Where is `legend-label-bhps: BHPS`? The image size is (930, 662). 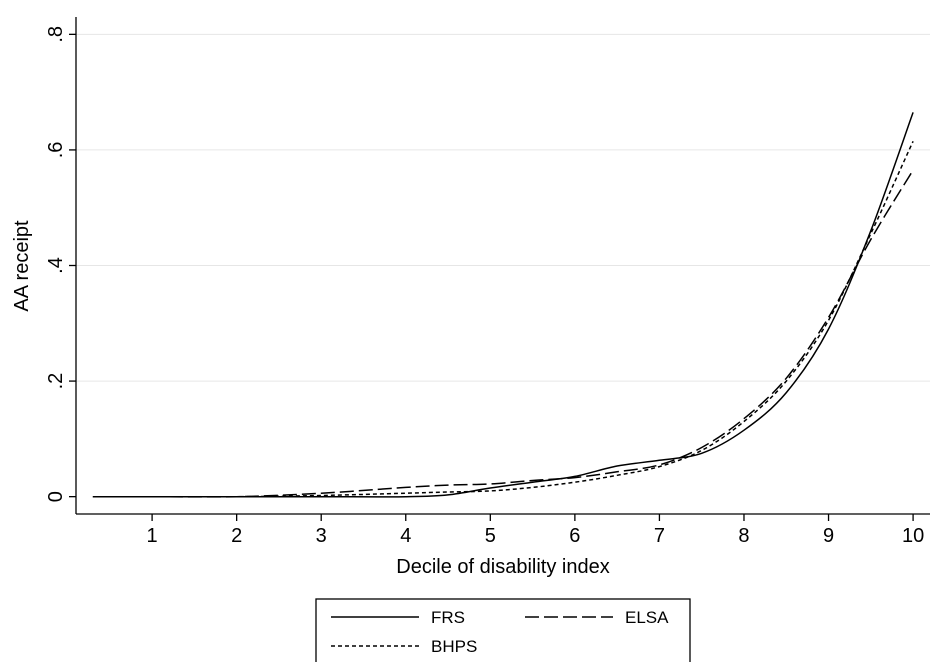
legend-label-bhps: BHPS is located at coordinates (454, 646).